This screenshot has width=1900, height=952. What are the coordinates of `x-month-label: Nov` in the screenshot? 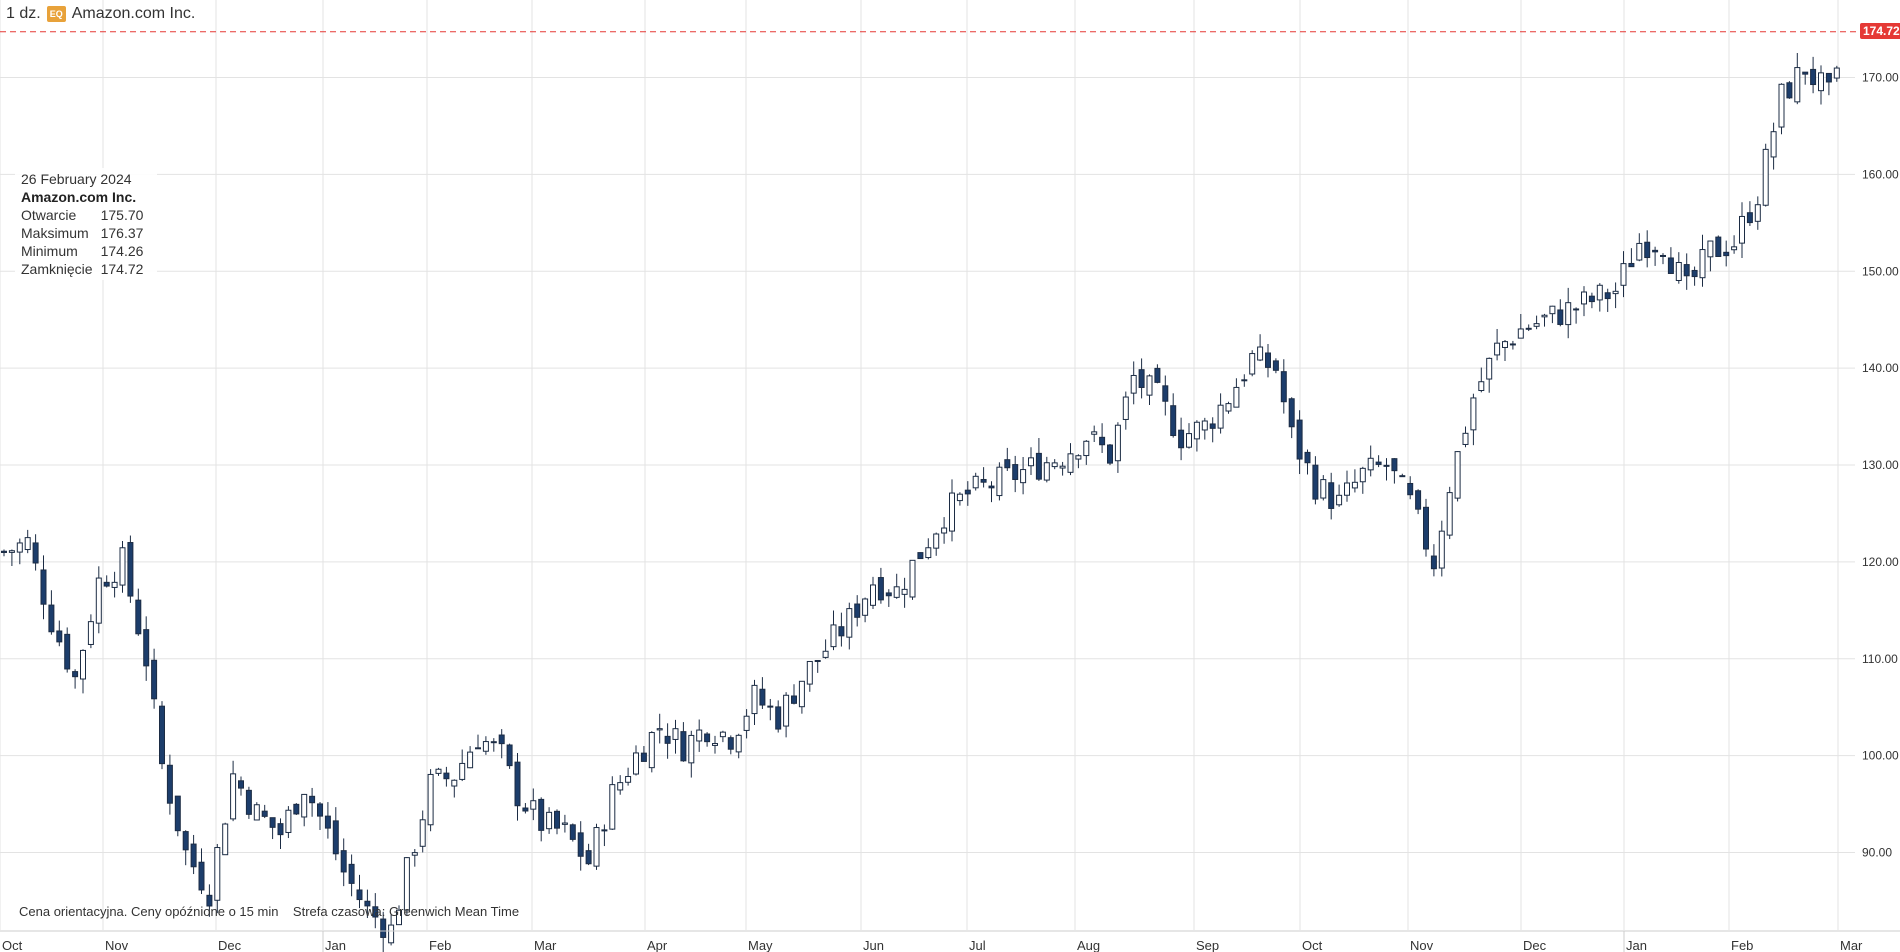 It's located at (117, 945).